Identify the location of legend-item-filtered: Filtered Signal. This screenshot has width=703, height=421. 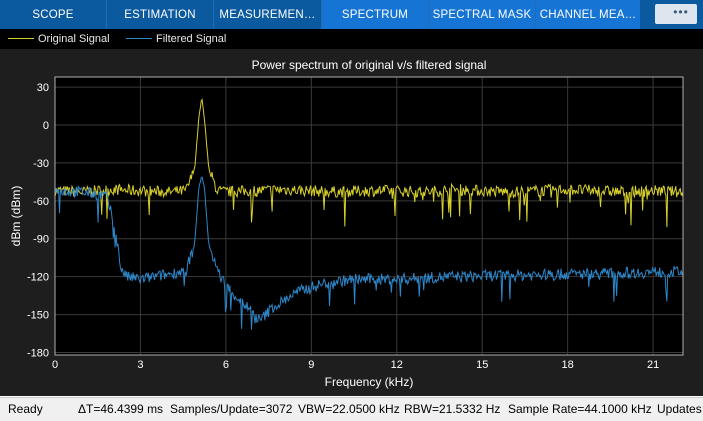
(191, 39).